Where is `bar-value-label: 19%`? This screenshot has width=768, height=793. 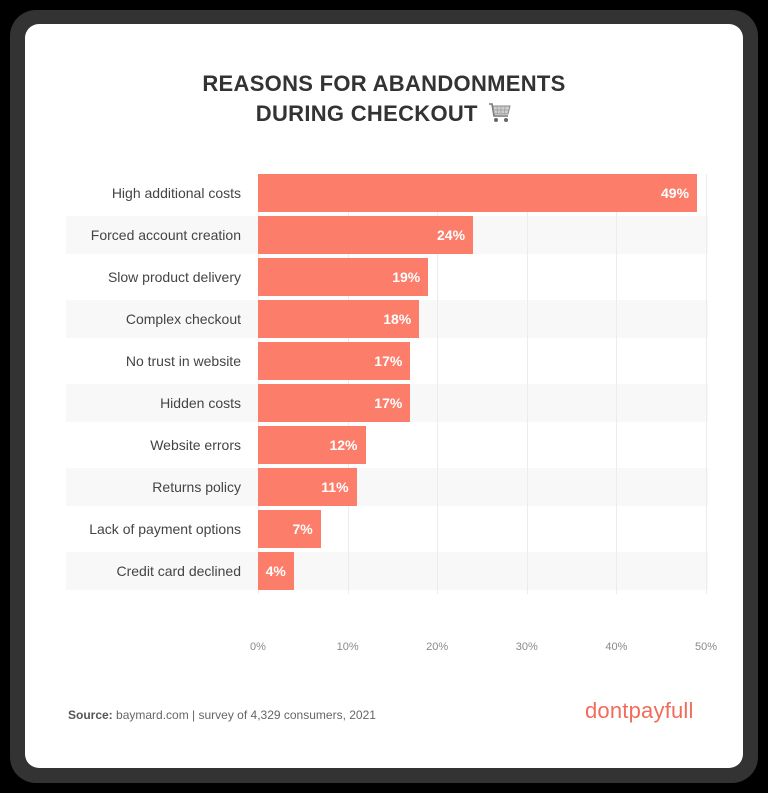
bar-value-label: 19% is located at coordinates (406, 277).